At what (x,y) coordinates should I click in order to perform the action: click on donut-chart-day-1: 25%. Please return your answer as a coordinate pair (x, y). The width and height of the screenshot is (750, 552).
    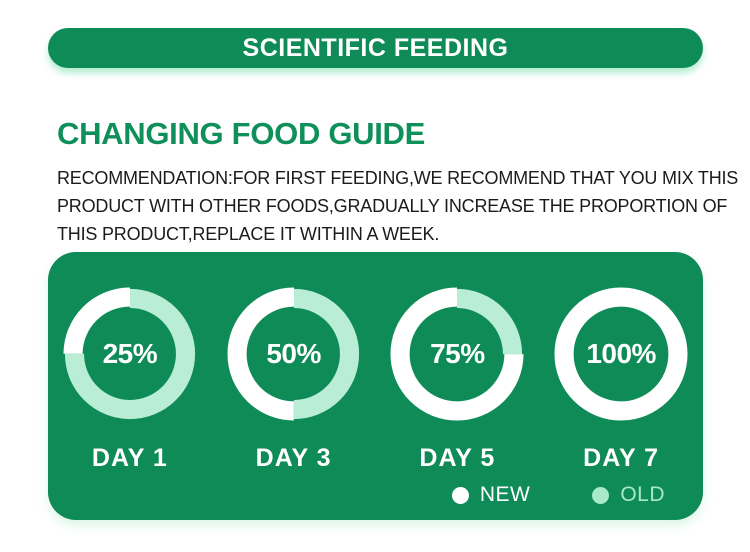
    Looking at the image, I should click on (130, 354).